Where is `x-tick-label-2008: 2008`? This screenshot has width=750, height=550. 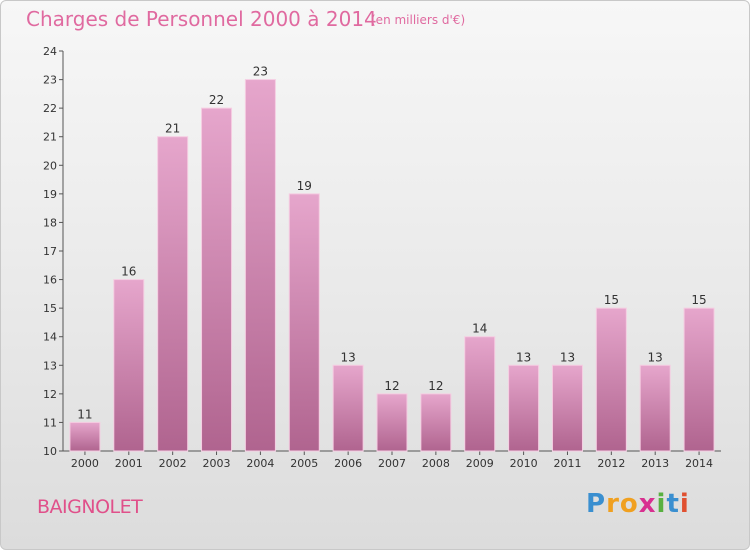 x-tick-label-2008: 2008 is located at coordinates (436, 463).